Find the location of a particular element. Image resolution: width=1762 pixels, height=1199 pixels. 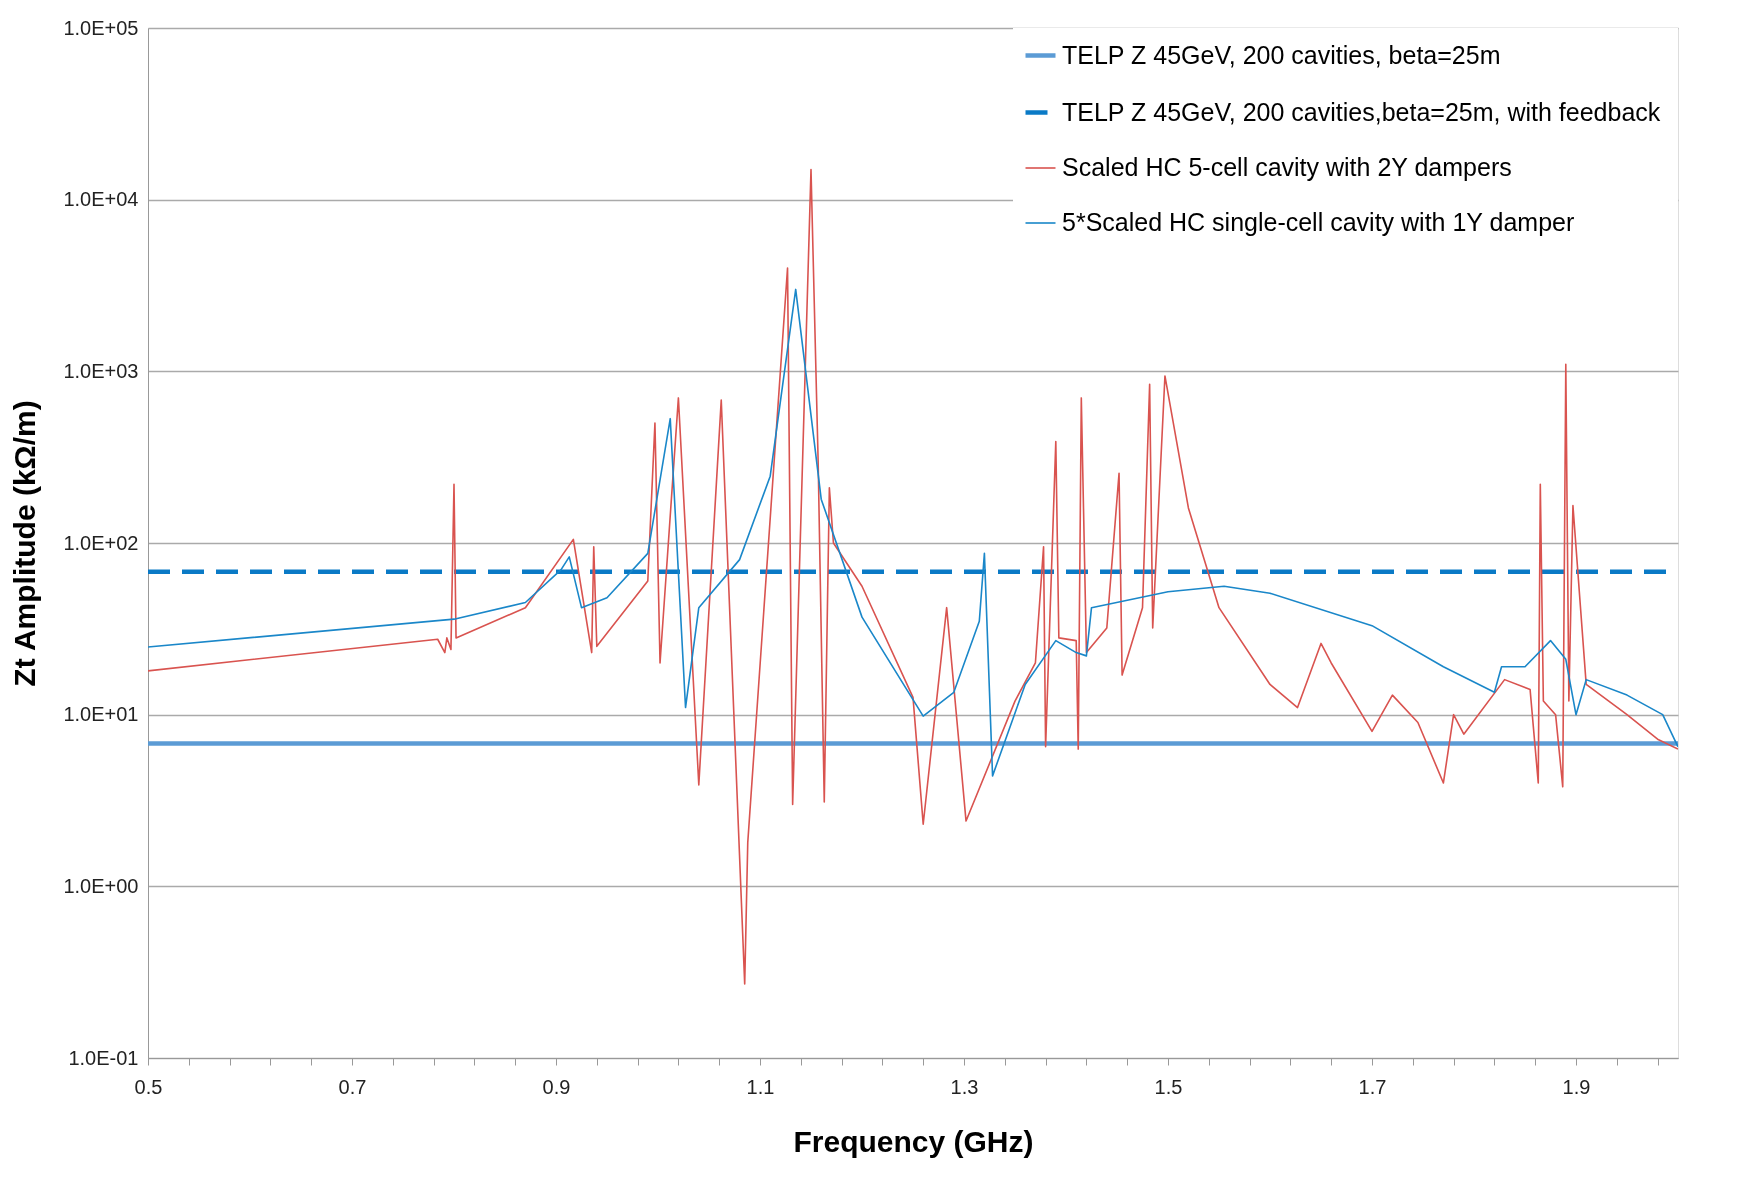

legend-label: TELP Z 45GeV, 200 cavities, beta=25m is located at coordinates (1281, 54).